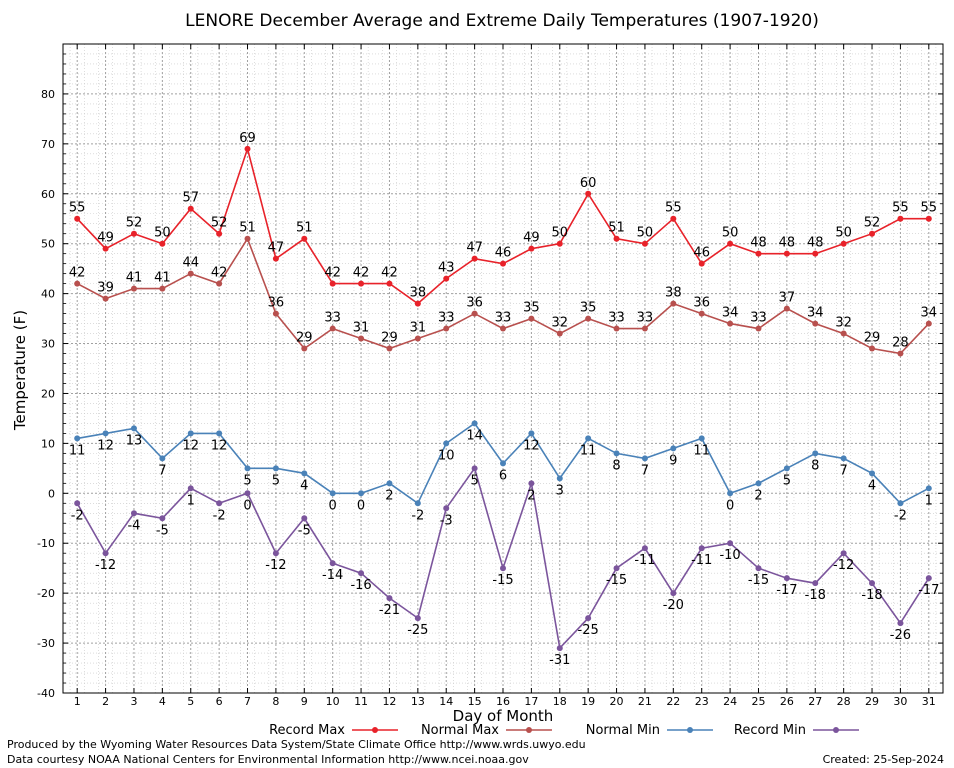  Describe the element at coordinates (900, 635) in the screenshot. I see `data-label: -26` at that location.